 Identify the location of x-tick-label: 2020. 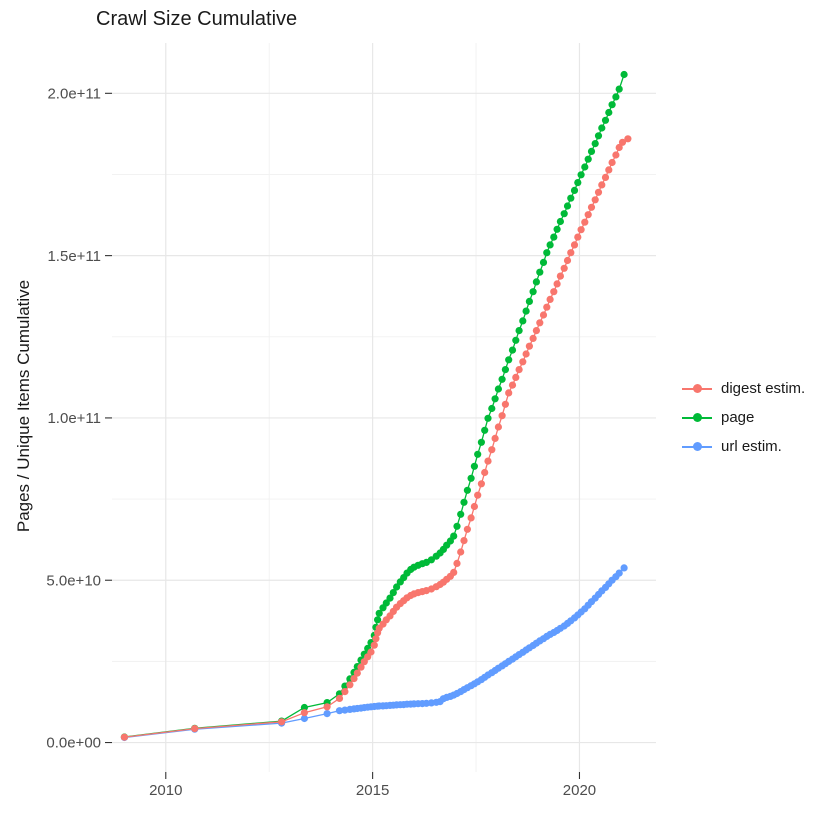
(579, 790).